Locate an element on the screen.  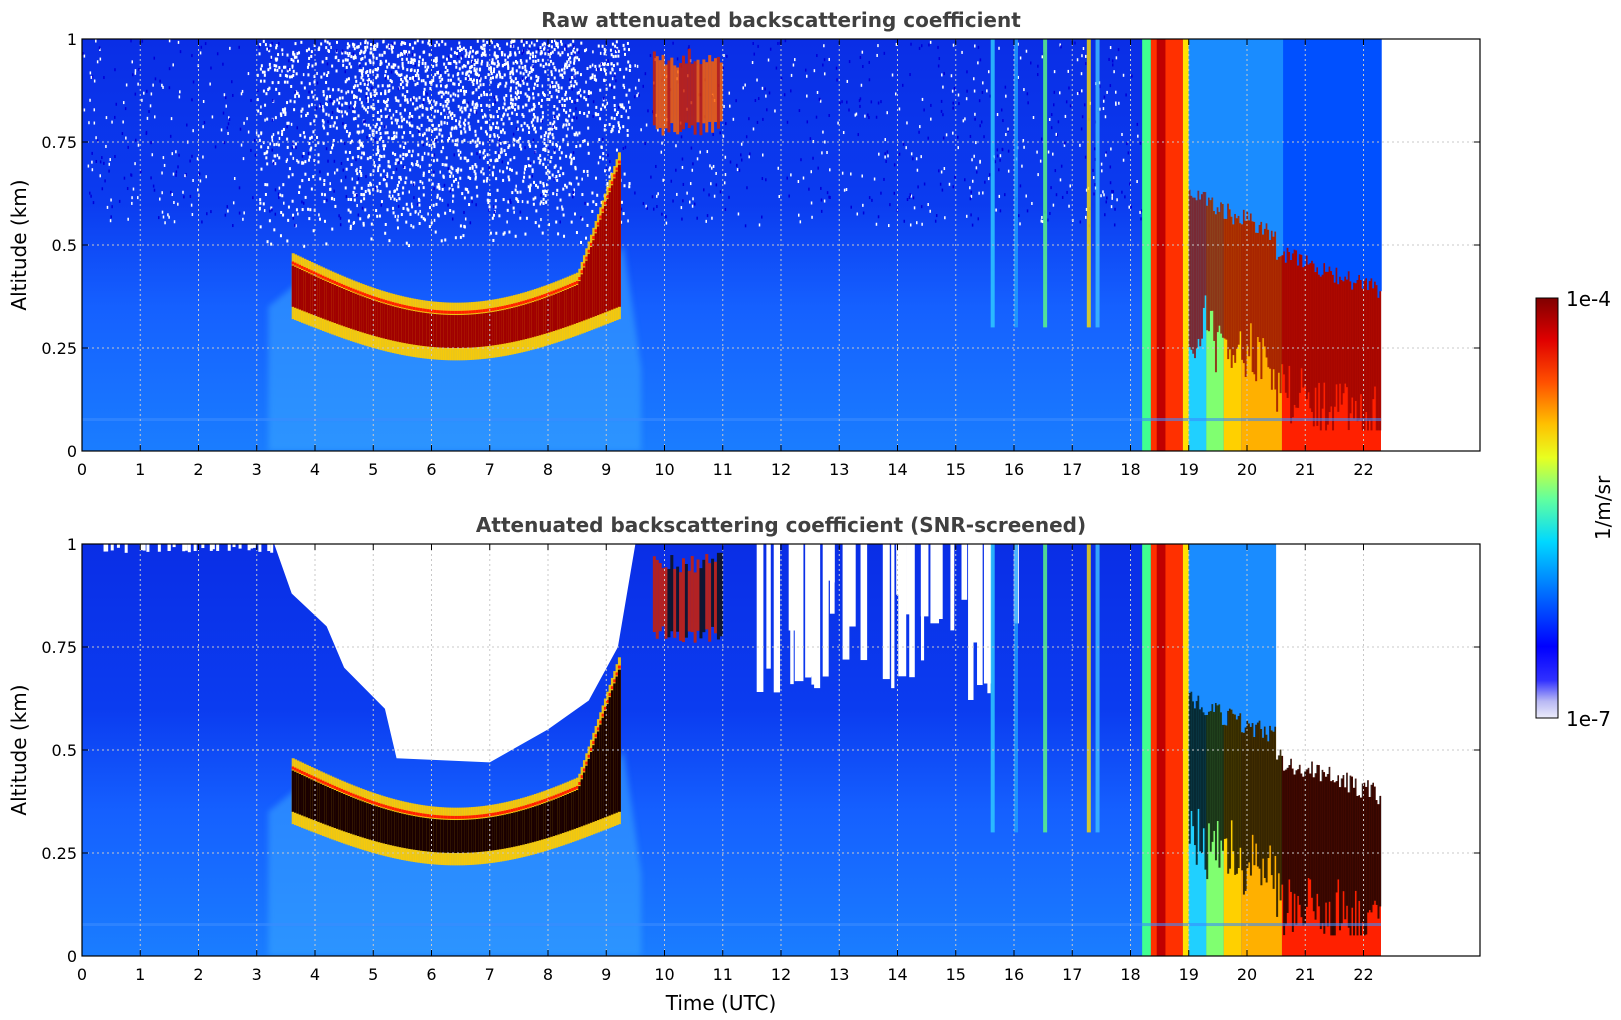
colorbar-max-label: 1e-4 is located at coordinates (1588, 299).